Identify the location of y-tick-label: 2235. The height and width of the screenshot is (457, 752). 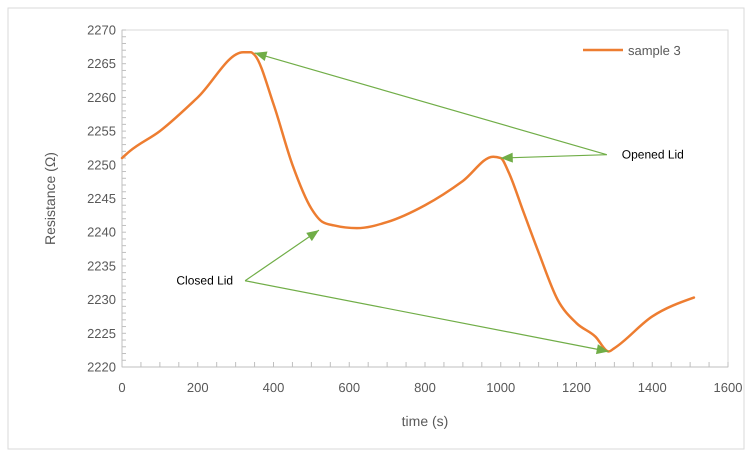
(101, 266).